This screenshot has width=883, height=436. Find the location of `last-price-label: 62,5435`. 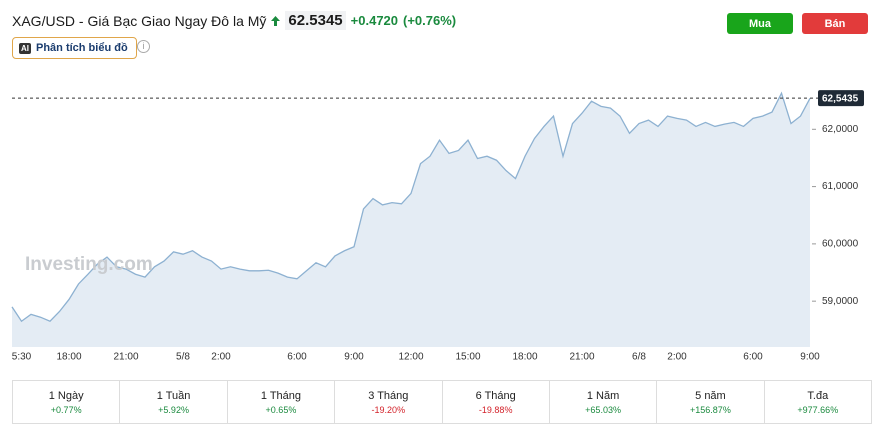

last-price-label: 62,5435 is located at coordinates (840, 98).